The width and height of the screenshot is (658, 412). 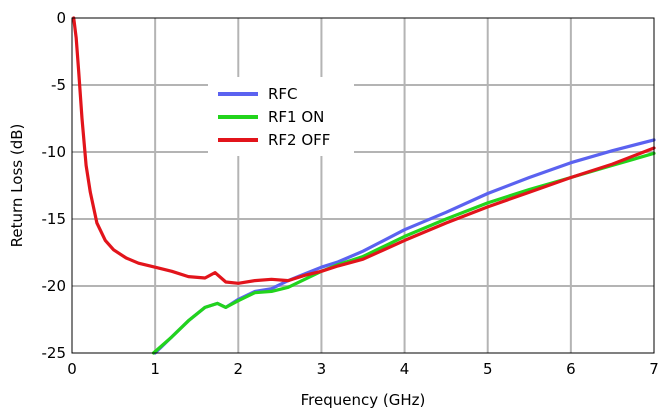 What do you see at coordinates (239, 369) in the screenshot?
I see `x-tick-label: 2` at bounding box center [239, 369].